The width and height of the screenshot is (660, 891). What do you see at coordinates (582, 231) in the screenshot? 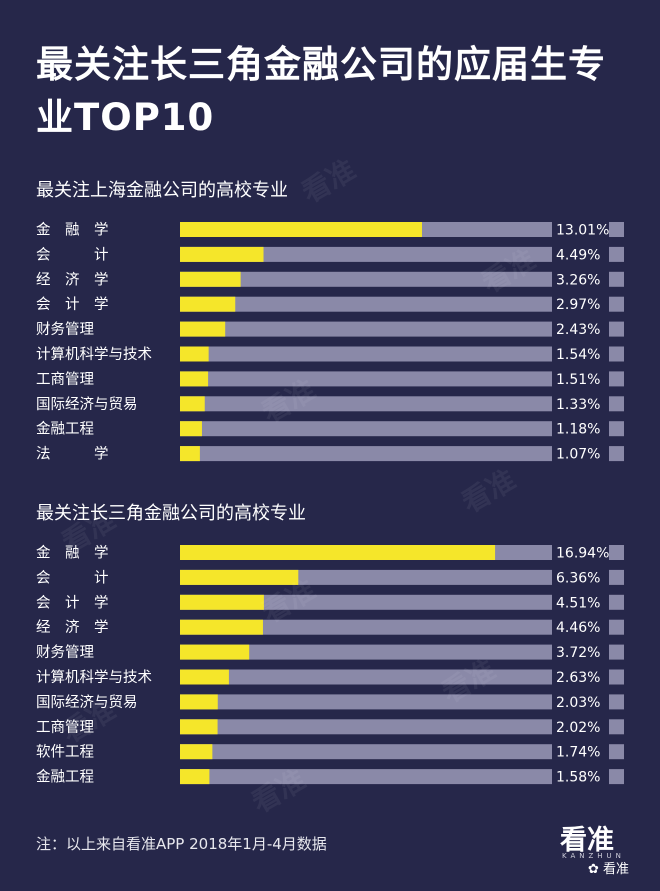
I see `value-label: 13.01%` at bounding box center [582, 231].